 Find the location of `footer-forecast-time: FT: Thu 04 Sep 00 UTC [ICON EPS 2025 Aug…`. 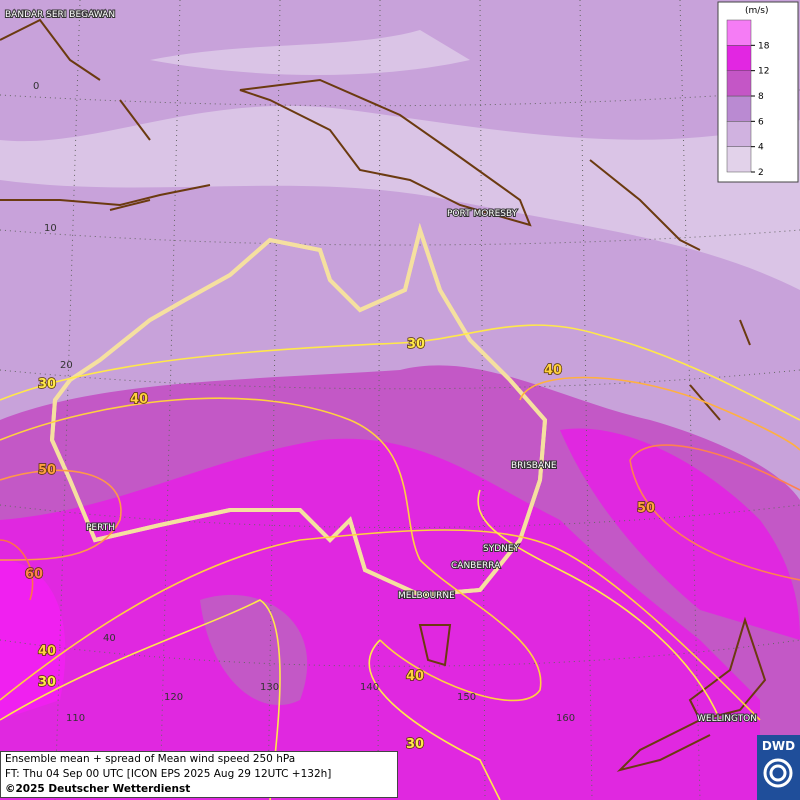

footer-forecast-time: FT: Thu 04 Sep 00 UTC [ICON EPS 2025 Aug… is located at coordinates (168, 774).